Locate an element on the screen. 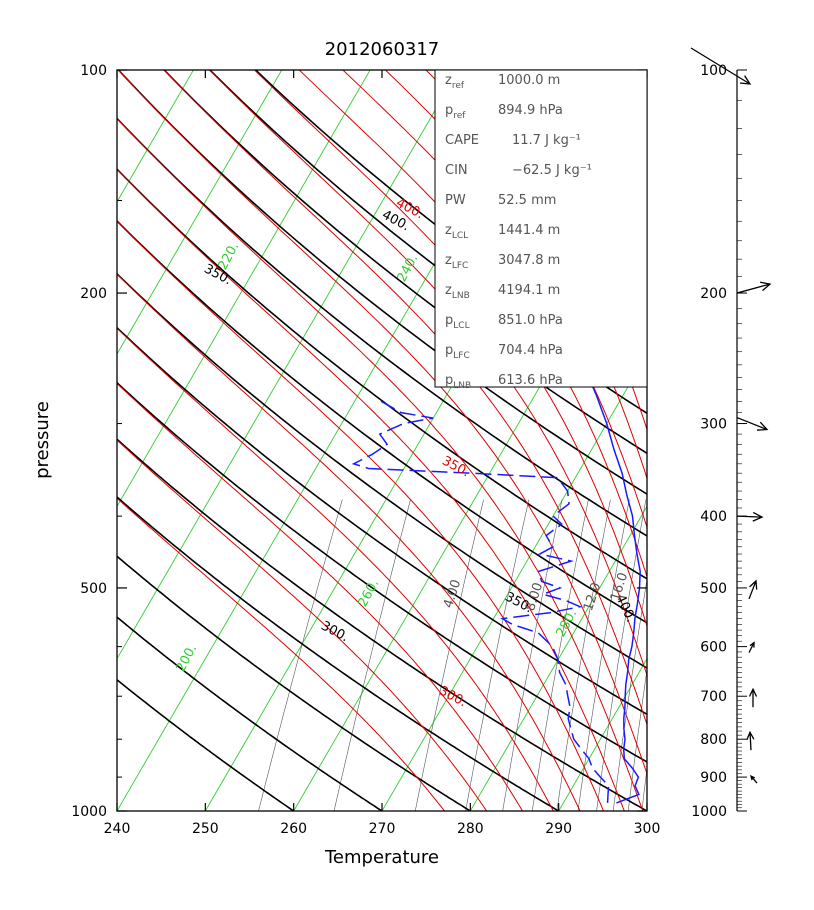 Image resolution: width=814 pixels, height=910 pixels. x-axis-label: Temperature is located at coordinates (381, 857).